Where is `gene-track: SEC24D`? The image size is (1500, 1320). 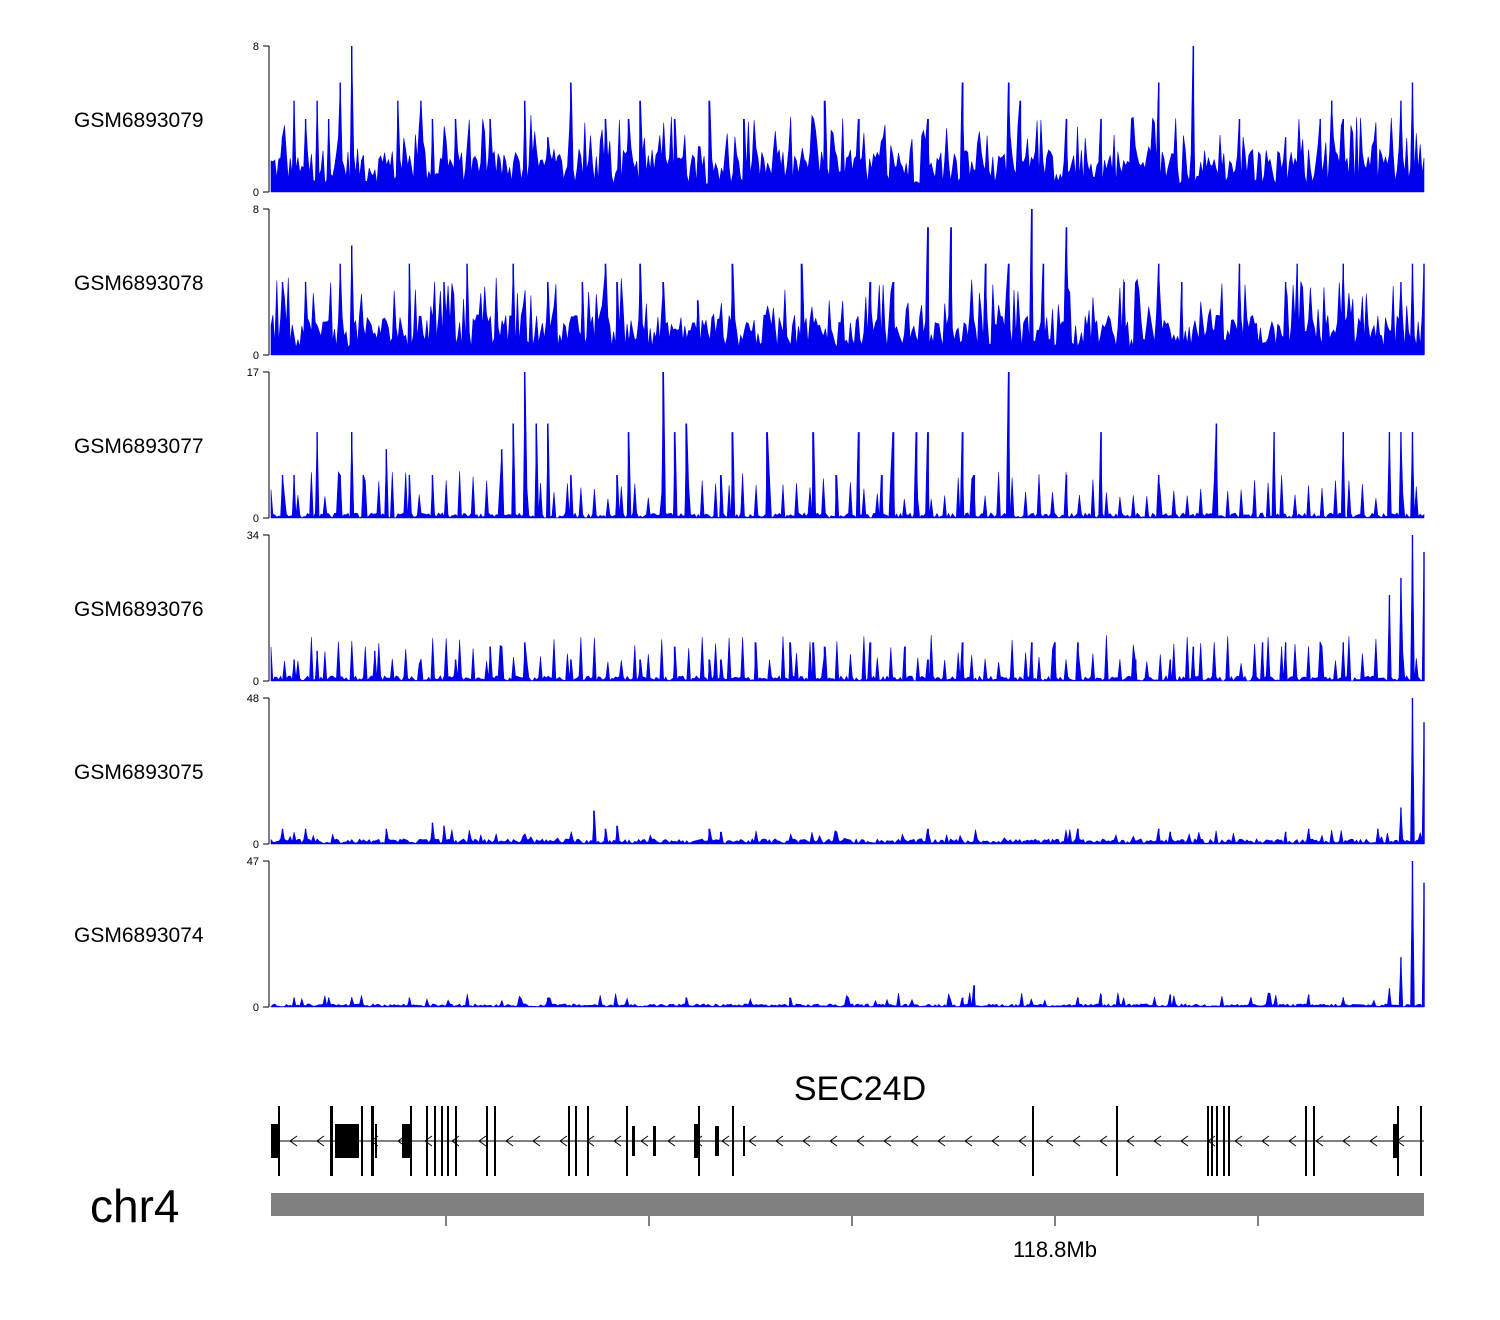
gene-track: SEC24D is located at coordinates (847, 1123).